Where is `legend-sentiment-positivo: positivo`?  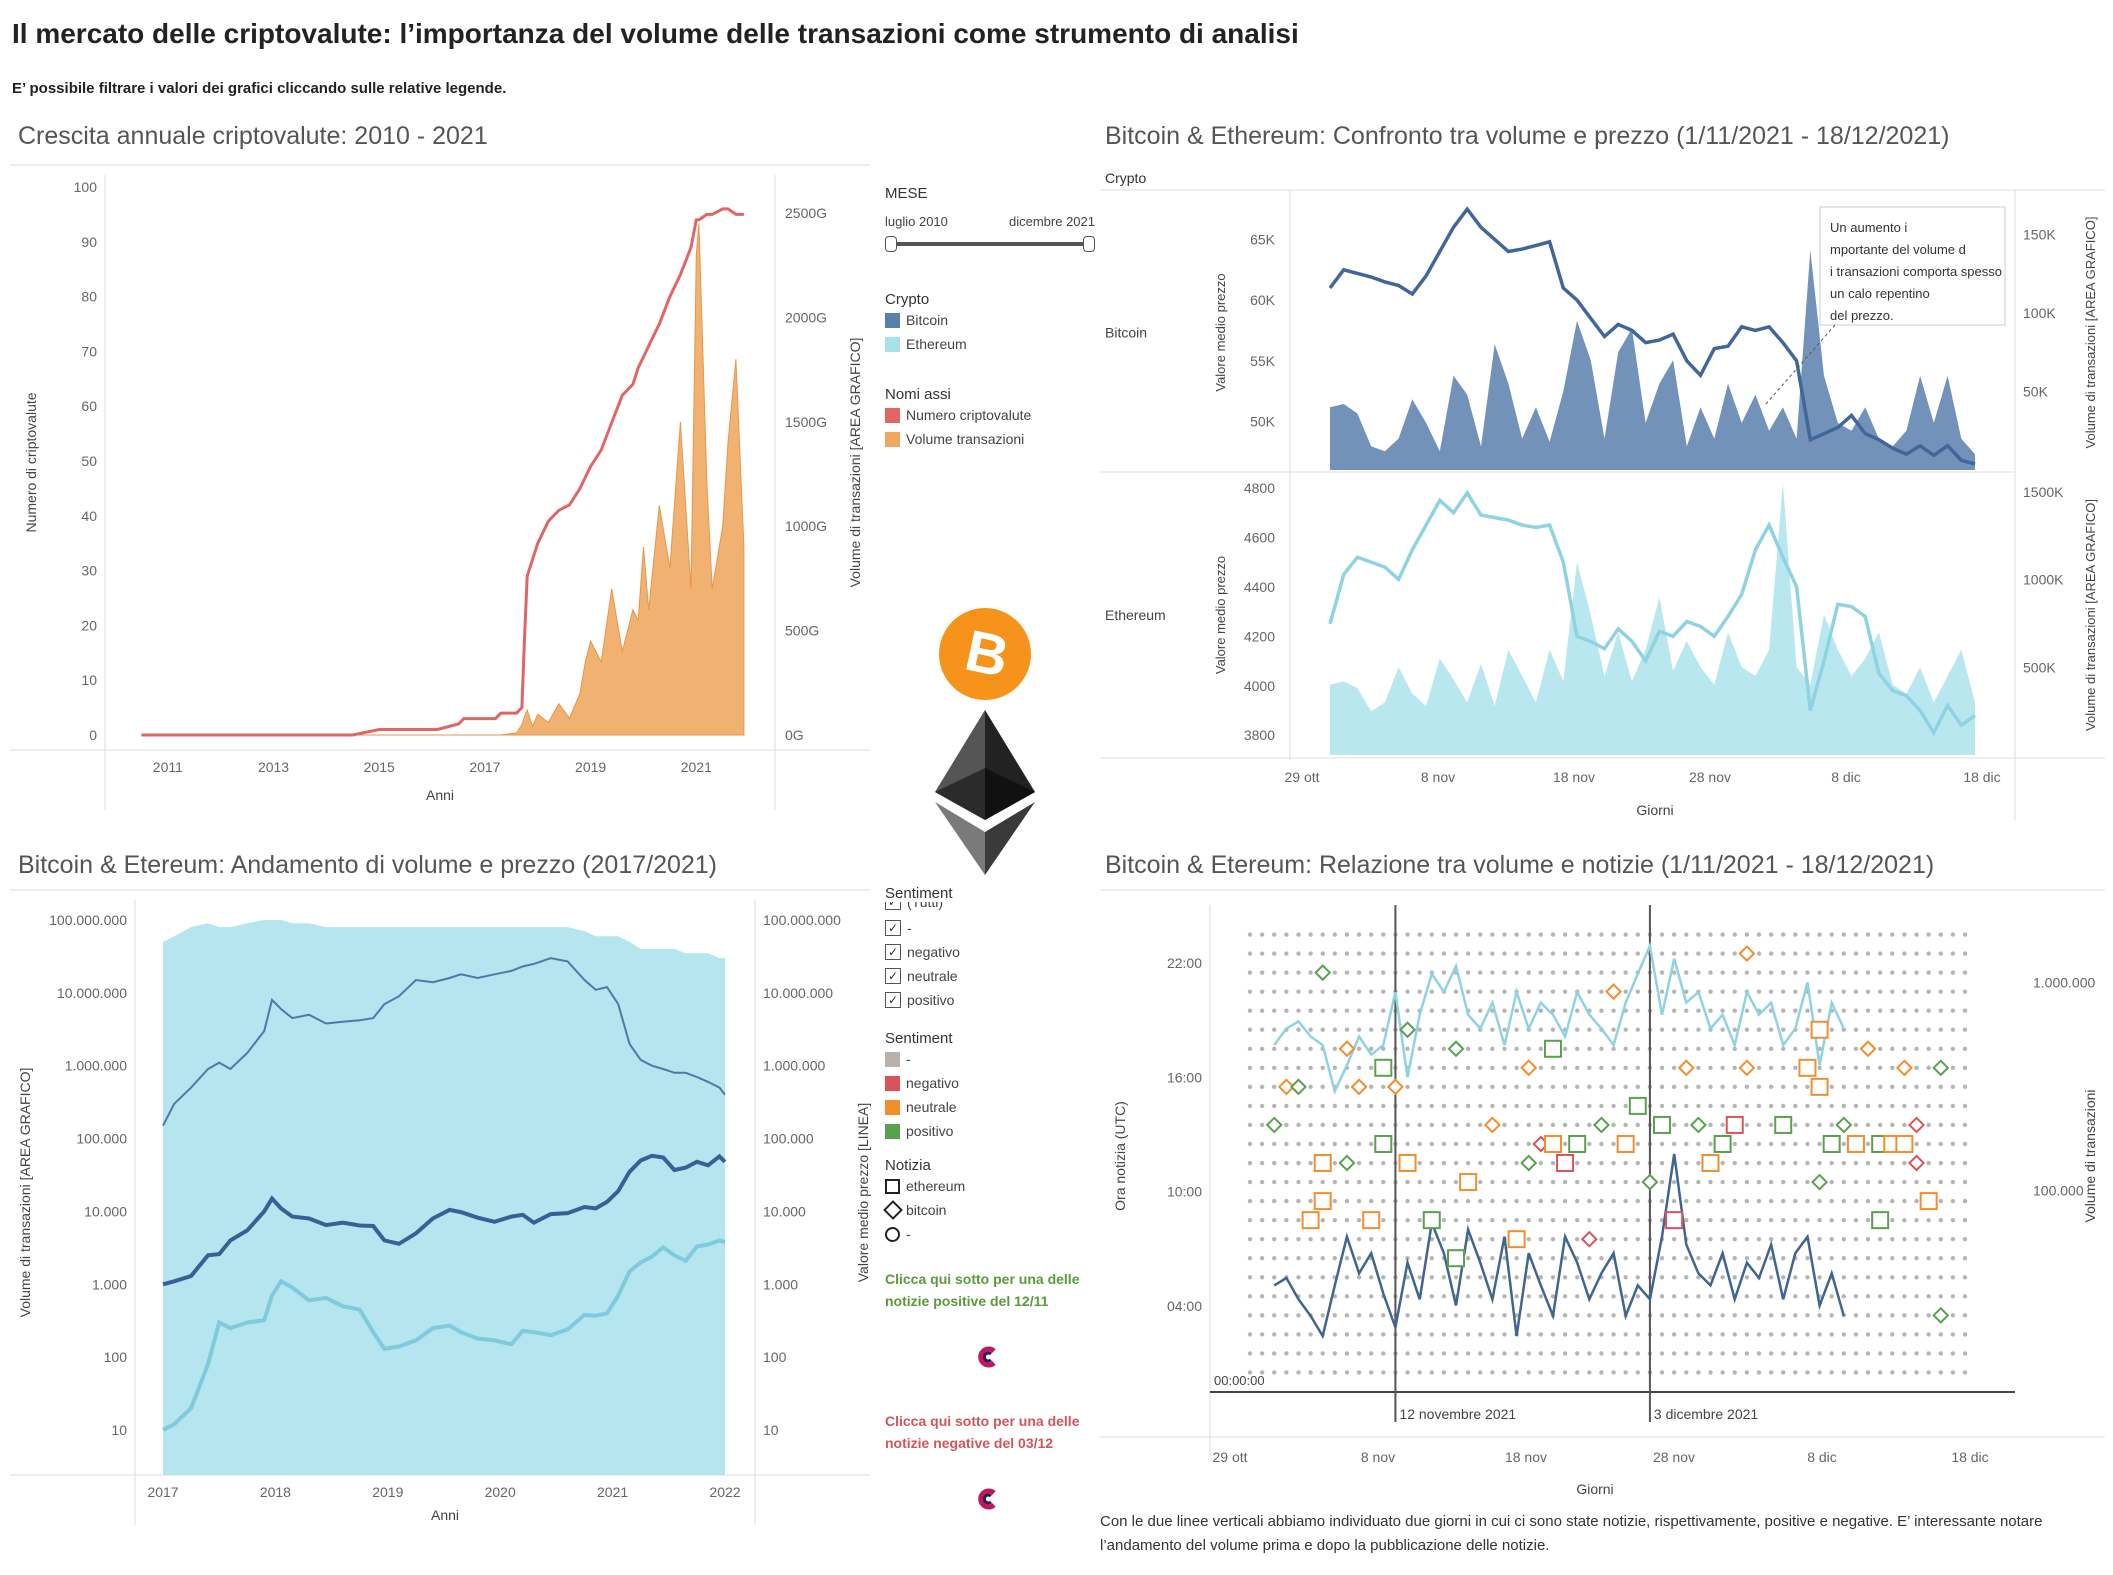 legend-sentiment-positivo: positivo is located at coordinates (990, 1131).